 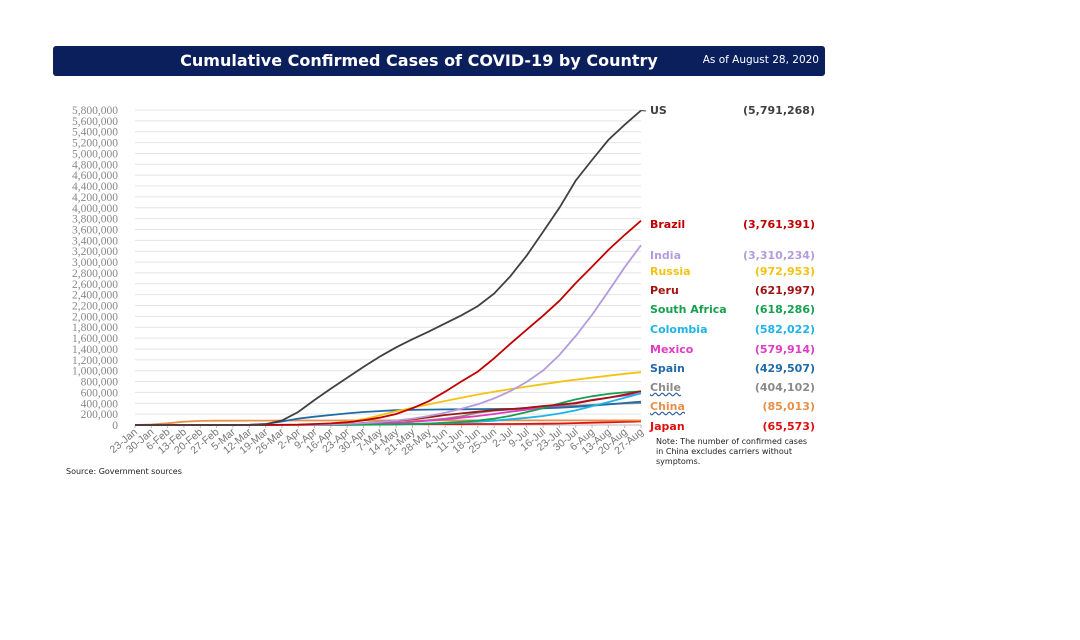 What do you see at coordinates (95, 133) in the screenshot?
I see `y-tick-label: 5,400,000` at bounding box center [95, 133].